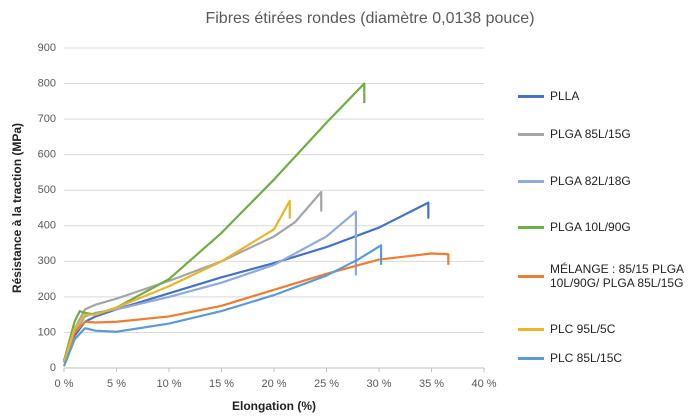  Describe the element at coordinates (47, 83) in the screenshot. I see `y-tick-label: 800` at that location.